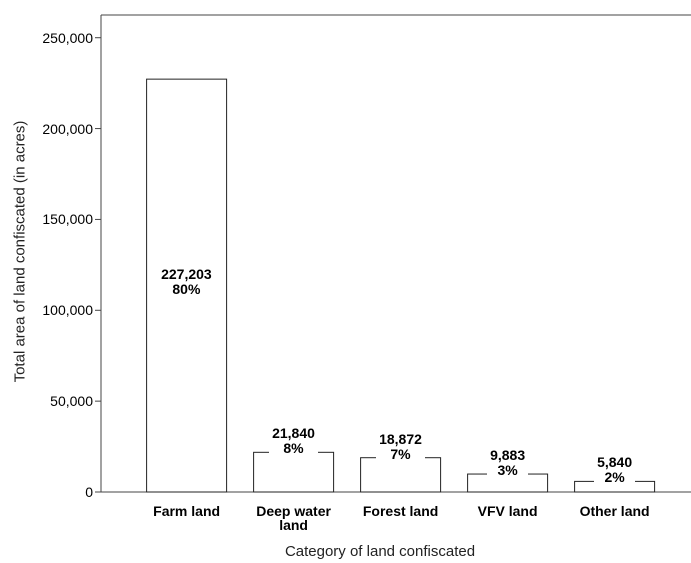  I want to click on data-label: 227,203 80%, so click(186, 281).